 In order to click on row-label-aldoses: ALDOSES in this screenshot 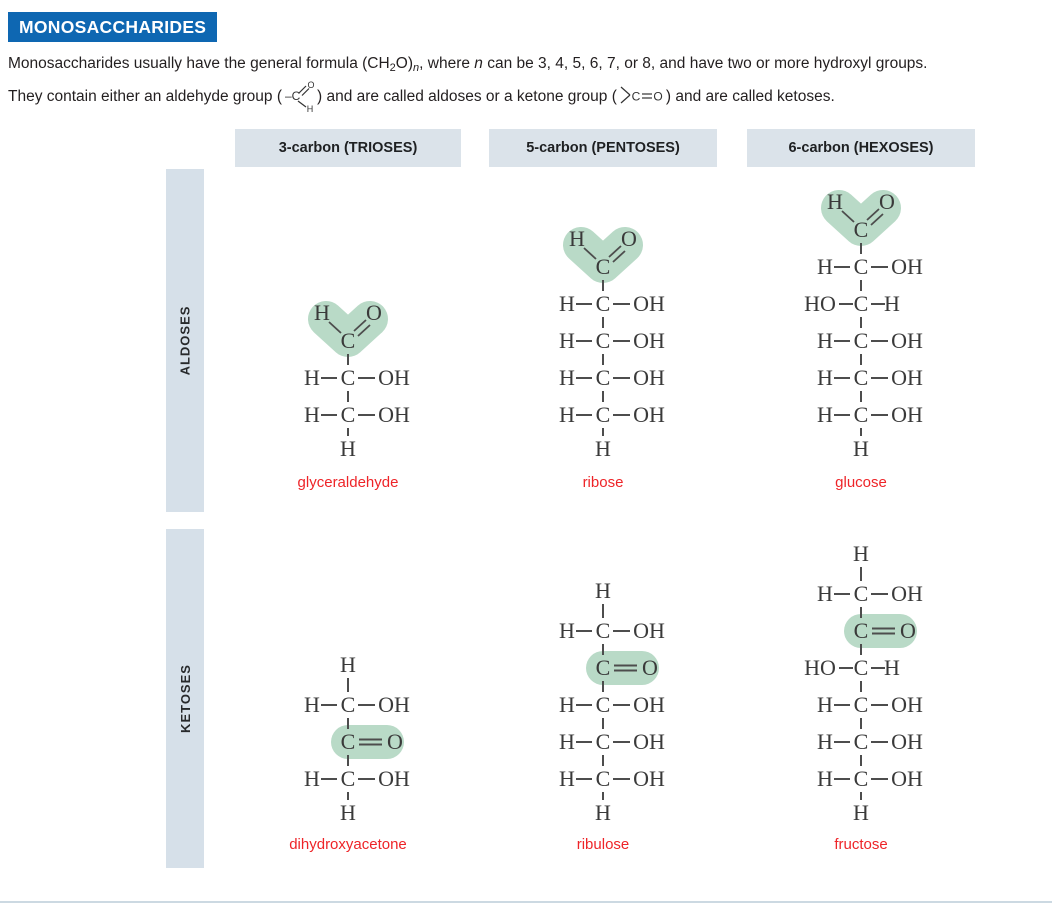, I will do `click(185, 340)`.